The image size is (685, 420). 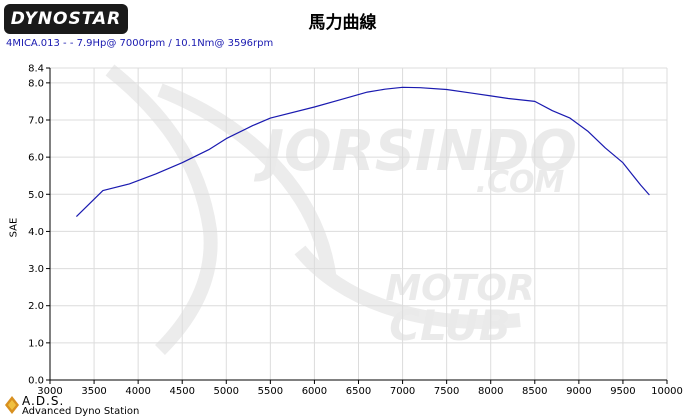 What do you see at coordinates (490, 391) in the screenshot?
I see `x-tick-label: 8000` at bounding box center [490, 391].